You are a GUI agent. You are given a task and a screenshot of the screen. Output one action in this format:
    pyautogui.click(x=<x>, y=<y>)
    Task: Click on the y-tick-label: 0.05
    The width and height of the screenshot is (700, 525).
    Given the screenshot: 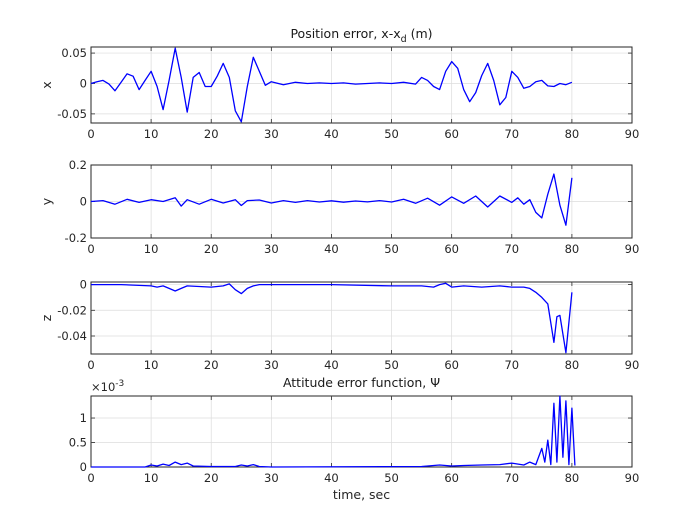 What is the action you would take?
    pyautogui.click(x=74, y=53)
    